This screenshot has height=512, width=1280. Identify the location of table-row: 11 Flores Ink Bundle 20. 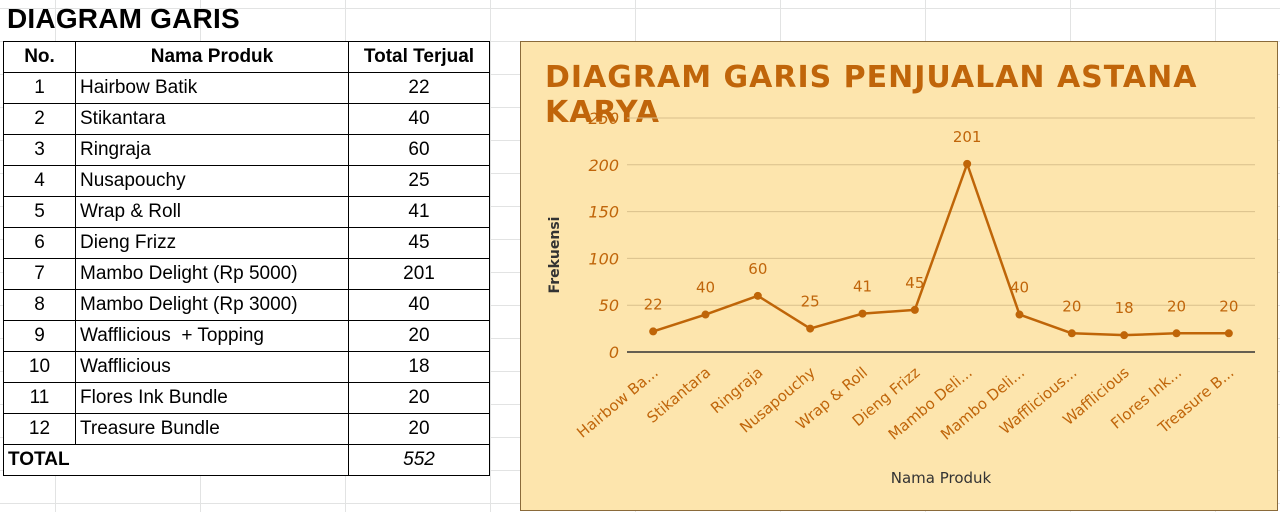
(246, 398).